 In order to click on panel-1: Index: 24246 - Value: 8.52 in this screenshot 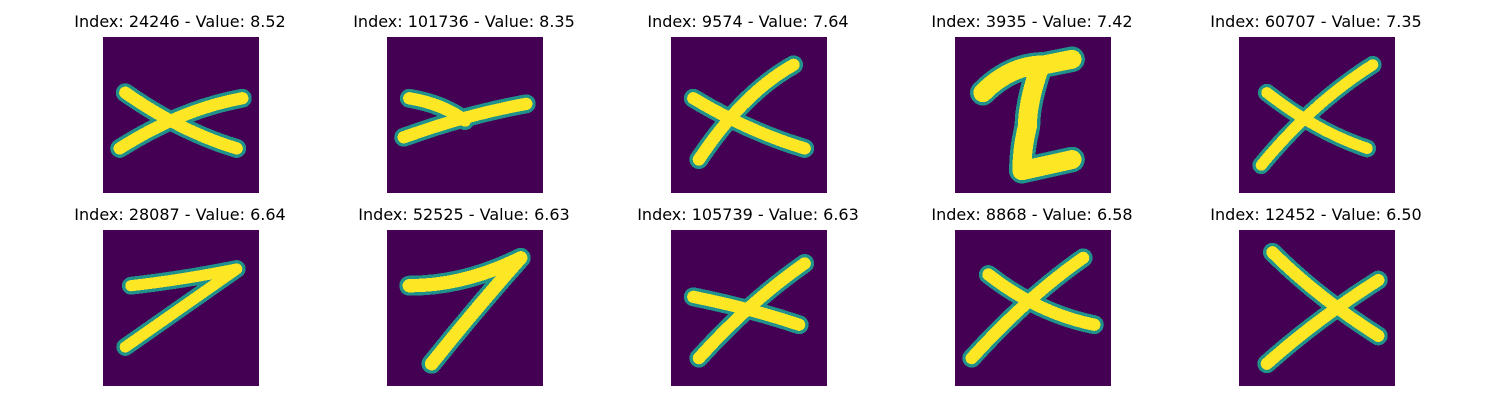, I will do `click(180, 105)`.